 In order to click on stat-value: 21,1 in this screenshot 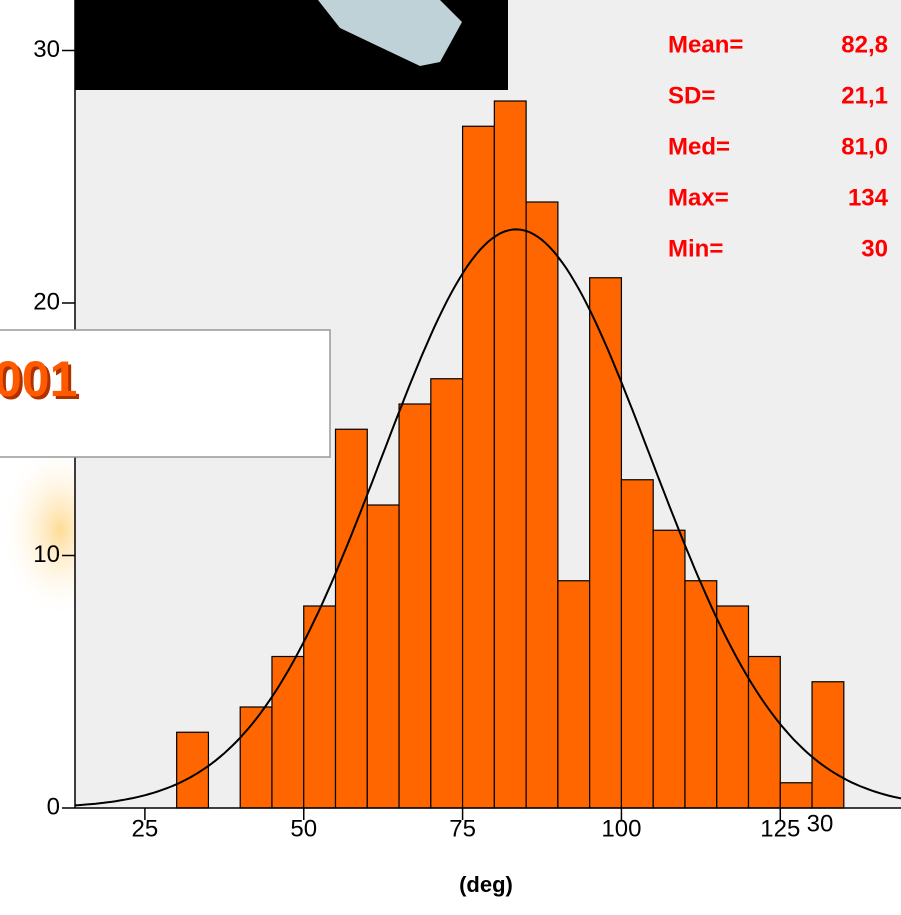, I will do `click(864, 95)`.